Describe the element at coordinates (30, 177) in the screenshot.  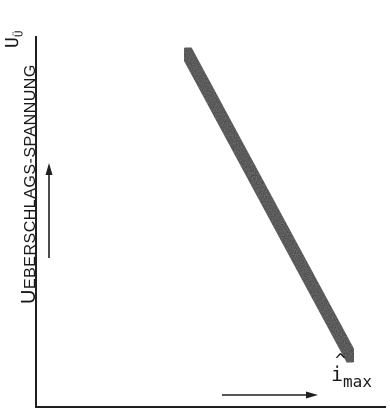
I see `y-label-rest: EBERSCHLAGS-SPANNUNG` at that location.